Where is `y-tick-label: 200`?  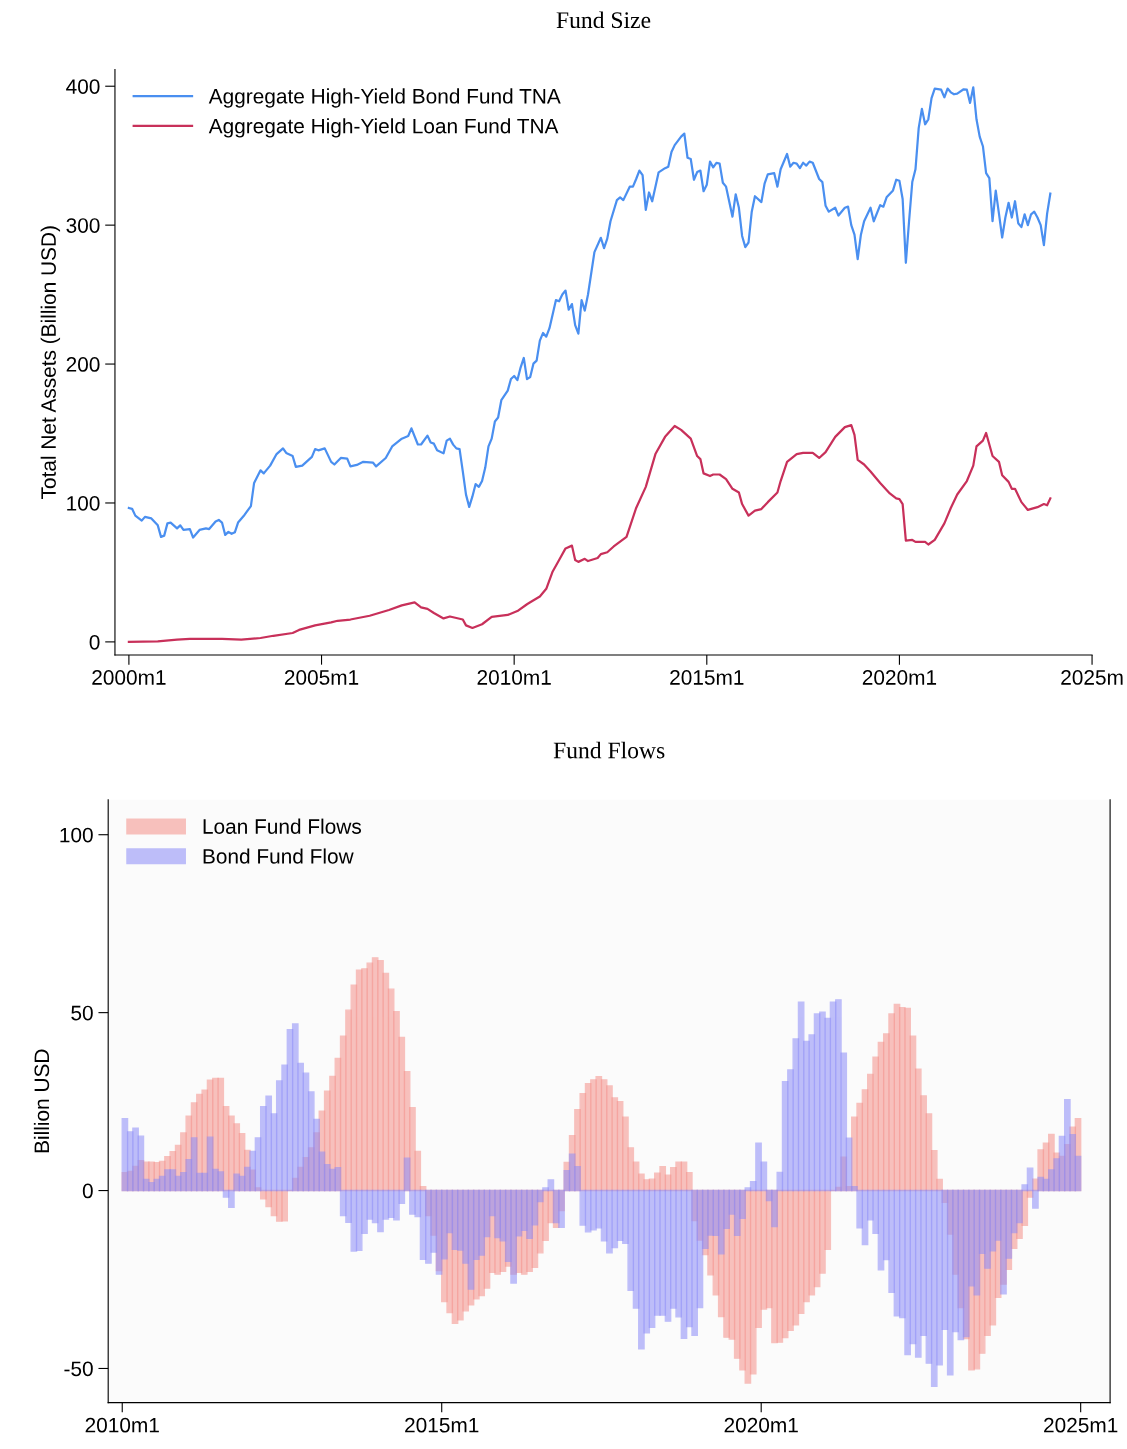
y-tick-label: 200 is located at coordinates (83, 364).